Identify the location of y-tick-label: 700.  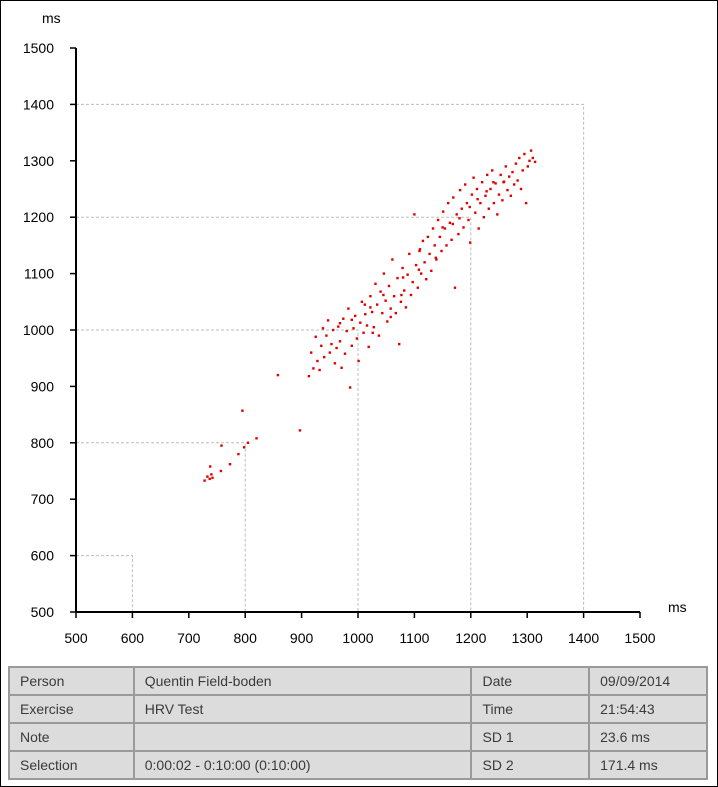
(43, 499).